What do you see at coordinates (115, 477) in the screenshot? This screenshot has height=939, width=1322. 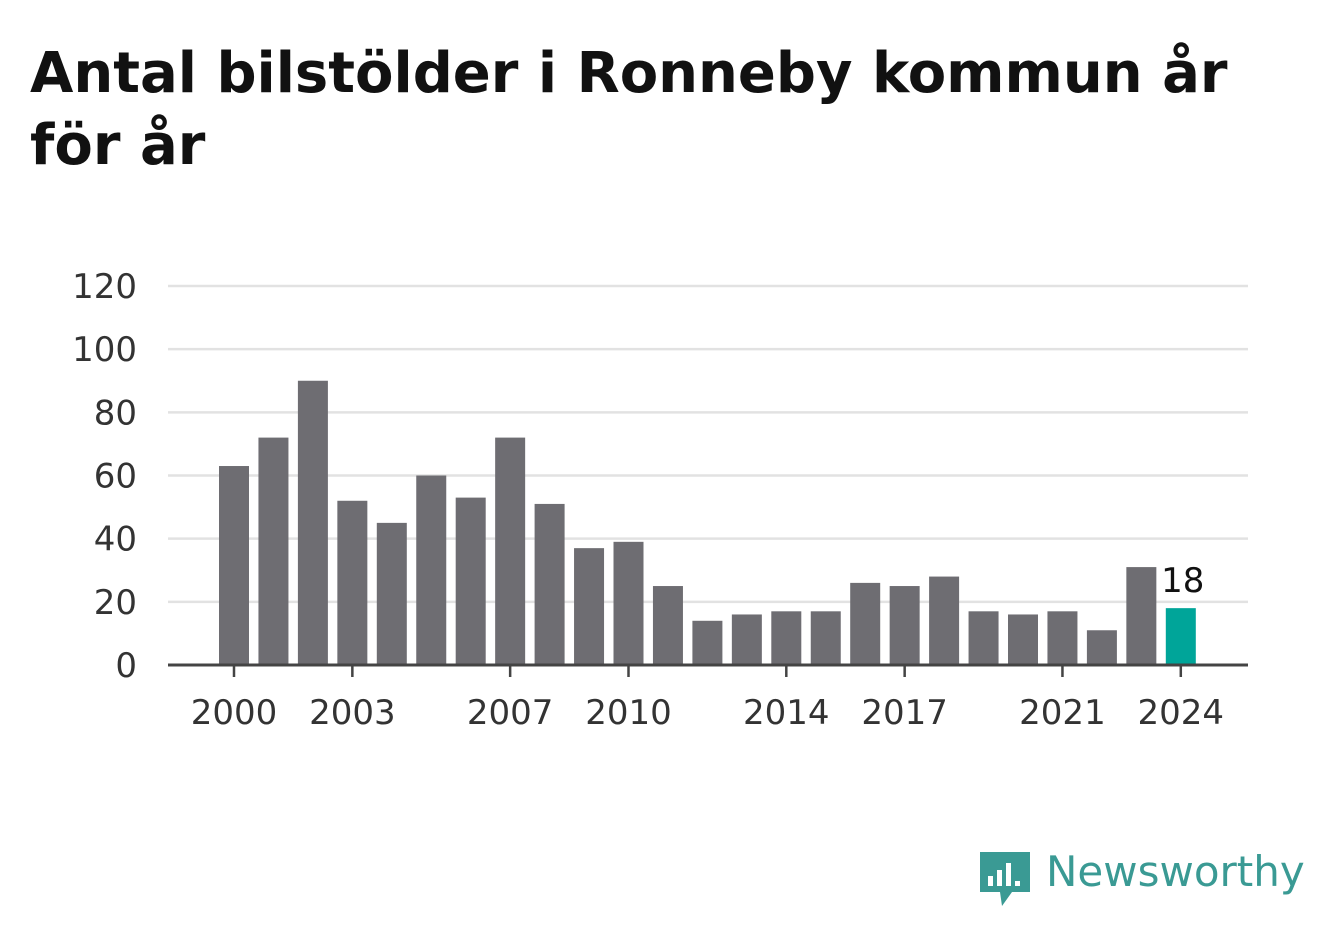 I see `y-tick-label: 60` at bounding box center [115, 477].